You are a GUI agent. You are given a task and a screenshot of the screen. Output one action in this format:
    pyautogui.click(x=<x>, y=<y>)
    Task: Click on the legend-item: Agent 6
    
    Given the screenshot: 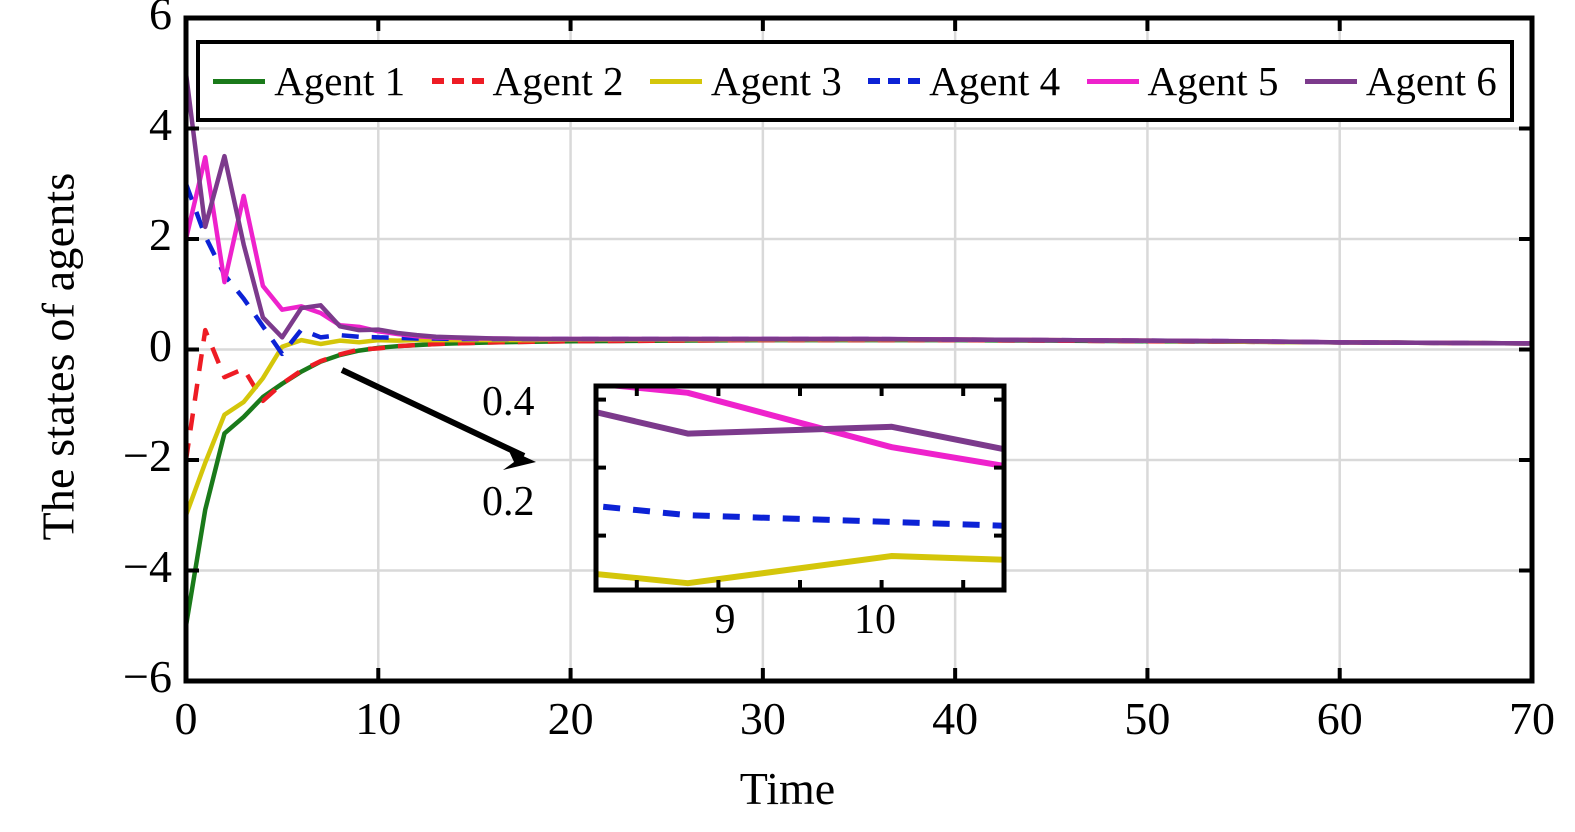 What is the action you would take?
    pyautogui.click(x=1400, y=80)
    